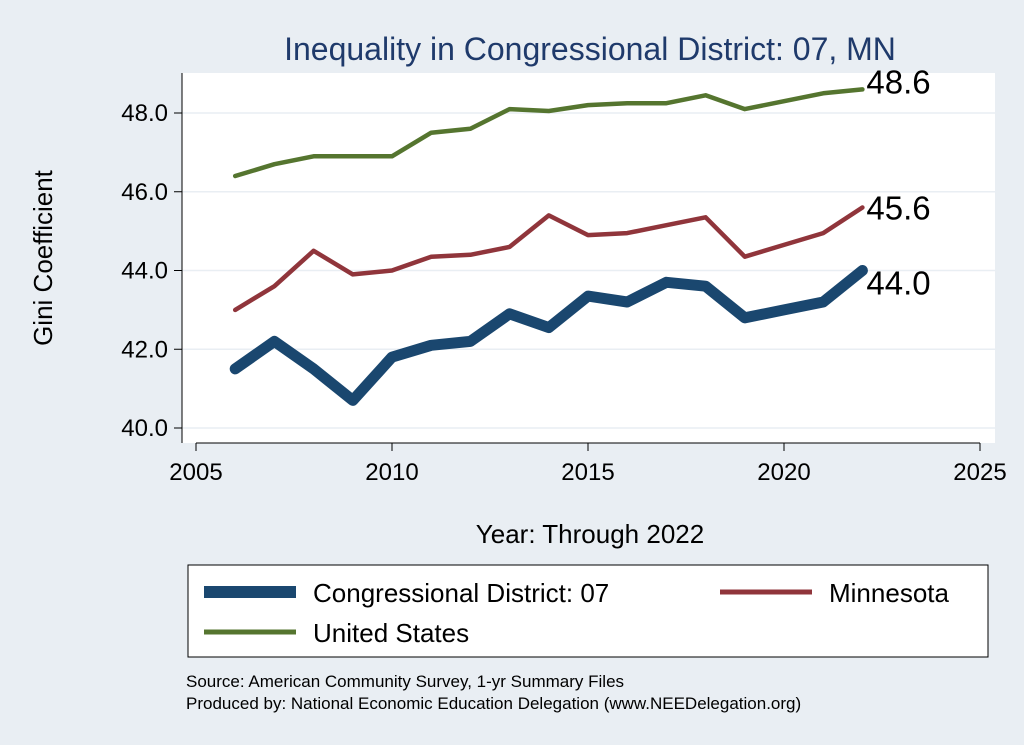  Describe the element at coordinates (144, 428) in the screenshot. I see `y-tick-label: 40.0` at that location.